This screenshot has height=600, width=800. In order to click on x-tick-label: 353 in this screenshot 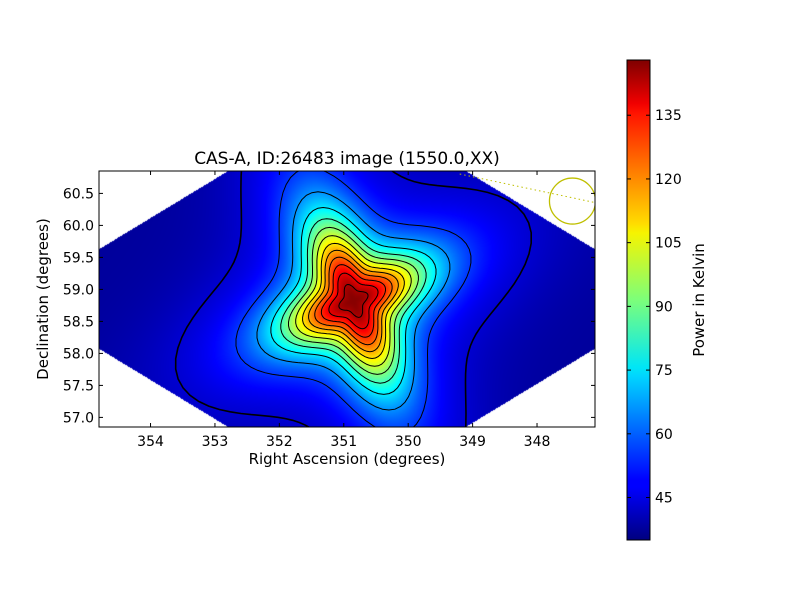, I will do `click(215, 442)`.